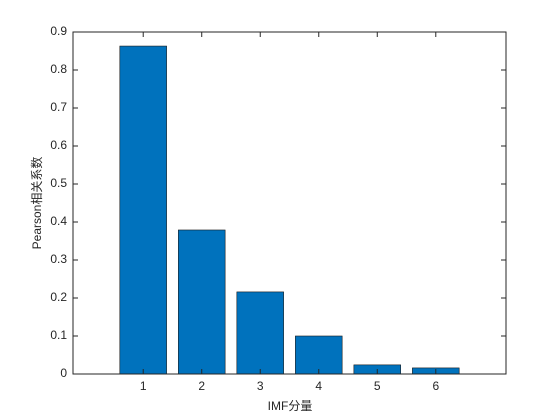 The height and width of the screenshot is (420, 560). I want to click on y-tick-label: 0.7, so click(58, 107).